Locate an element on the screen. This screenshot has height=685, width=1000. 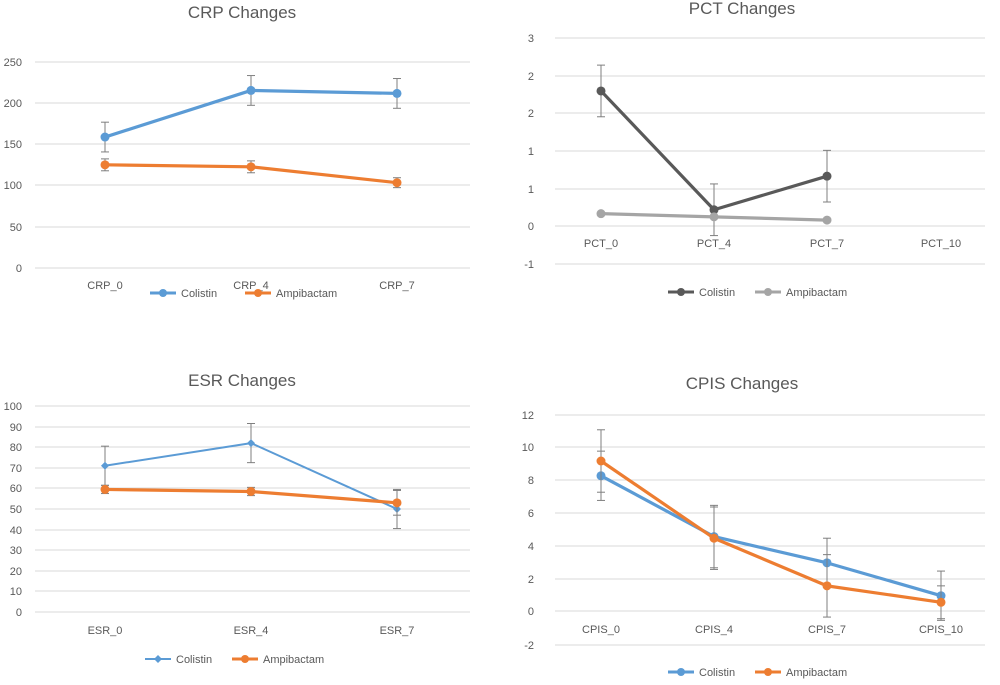
y-tick-label: 70 is located at coordinates (16, 469).